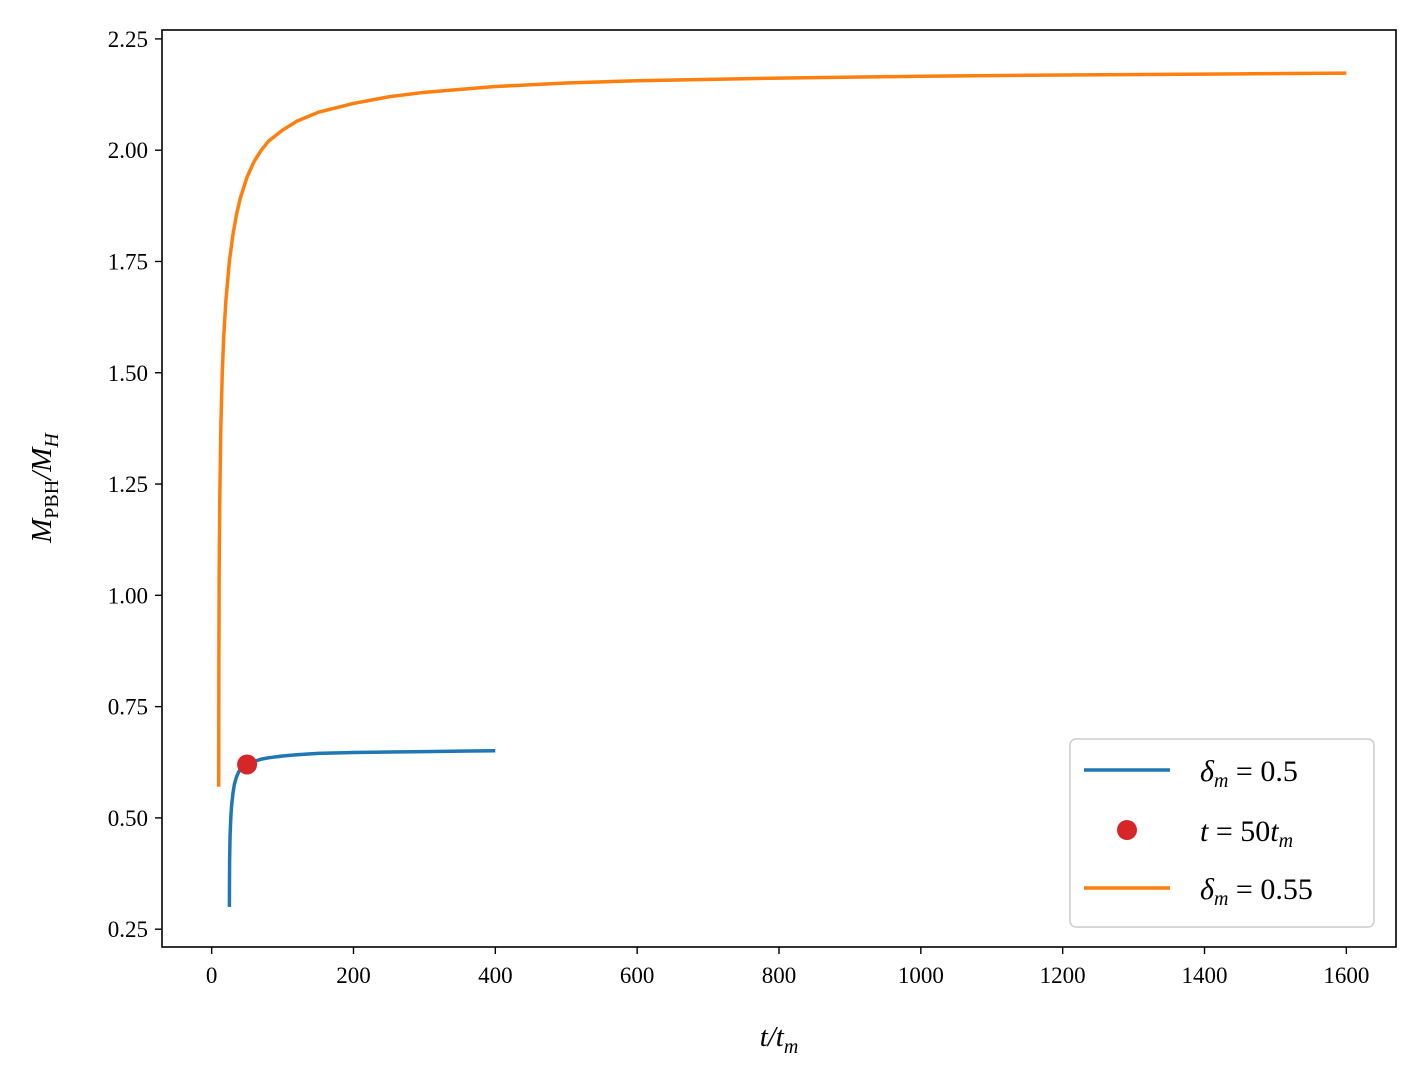 This screenshot has height=1081, width=1420. What do you see at coordinates (1246, 833) in the screenshot?
I see `legend-label-t-50: t = 50tm` at bounding box center [1246, 833].